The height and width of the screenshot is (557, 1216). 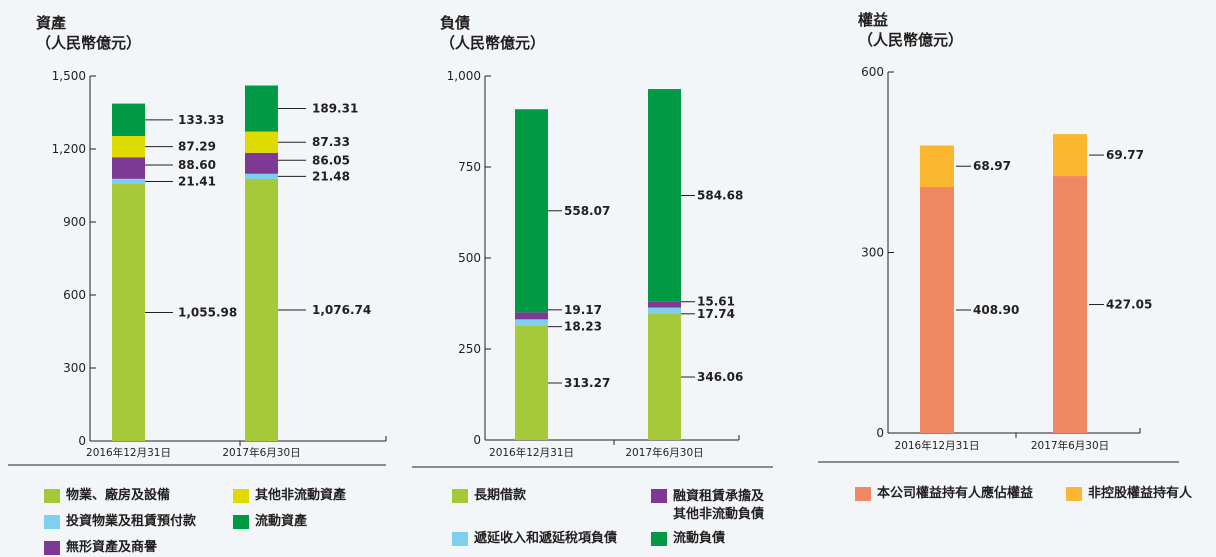 What do you see at coordinates (201, 120) in the screenshot?
I see `assets-data-label: 133.33` at bounding box center [201, 120].